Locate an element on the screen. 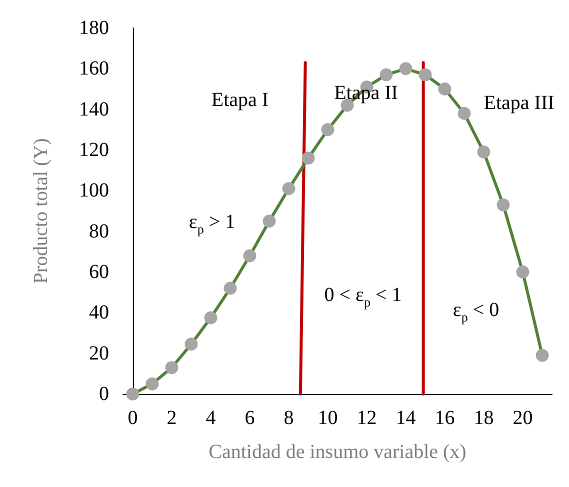 The image size is (569, 487). x-tick-label: 20 is located at coordinates (522, 418).